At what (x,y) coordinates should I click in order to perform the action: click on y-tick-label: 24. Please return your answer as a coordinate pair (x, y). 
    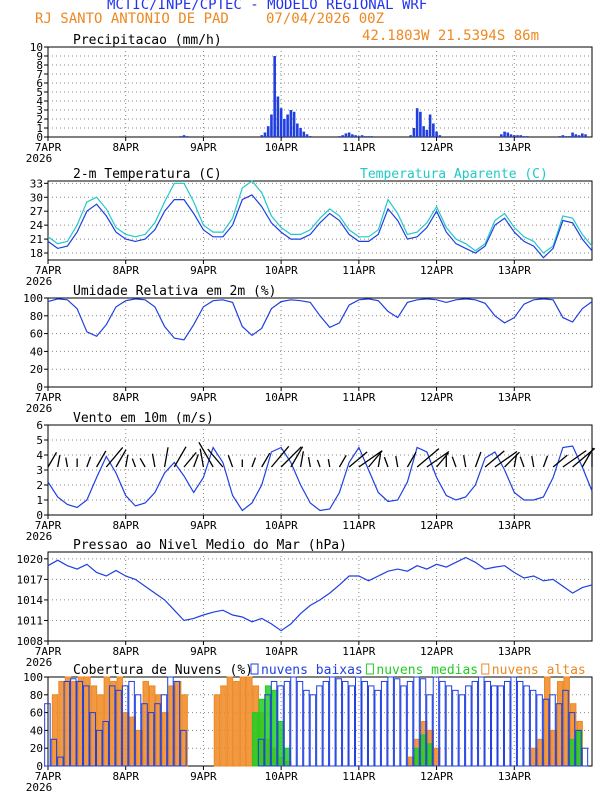
    Looking at the image, I should click on (37, 225).